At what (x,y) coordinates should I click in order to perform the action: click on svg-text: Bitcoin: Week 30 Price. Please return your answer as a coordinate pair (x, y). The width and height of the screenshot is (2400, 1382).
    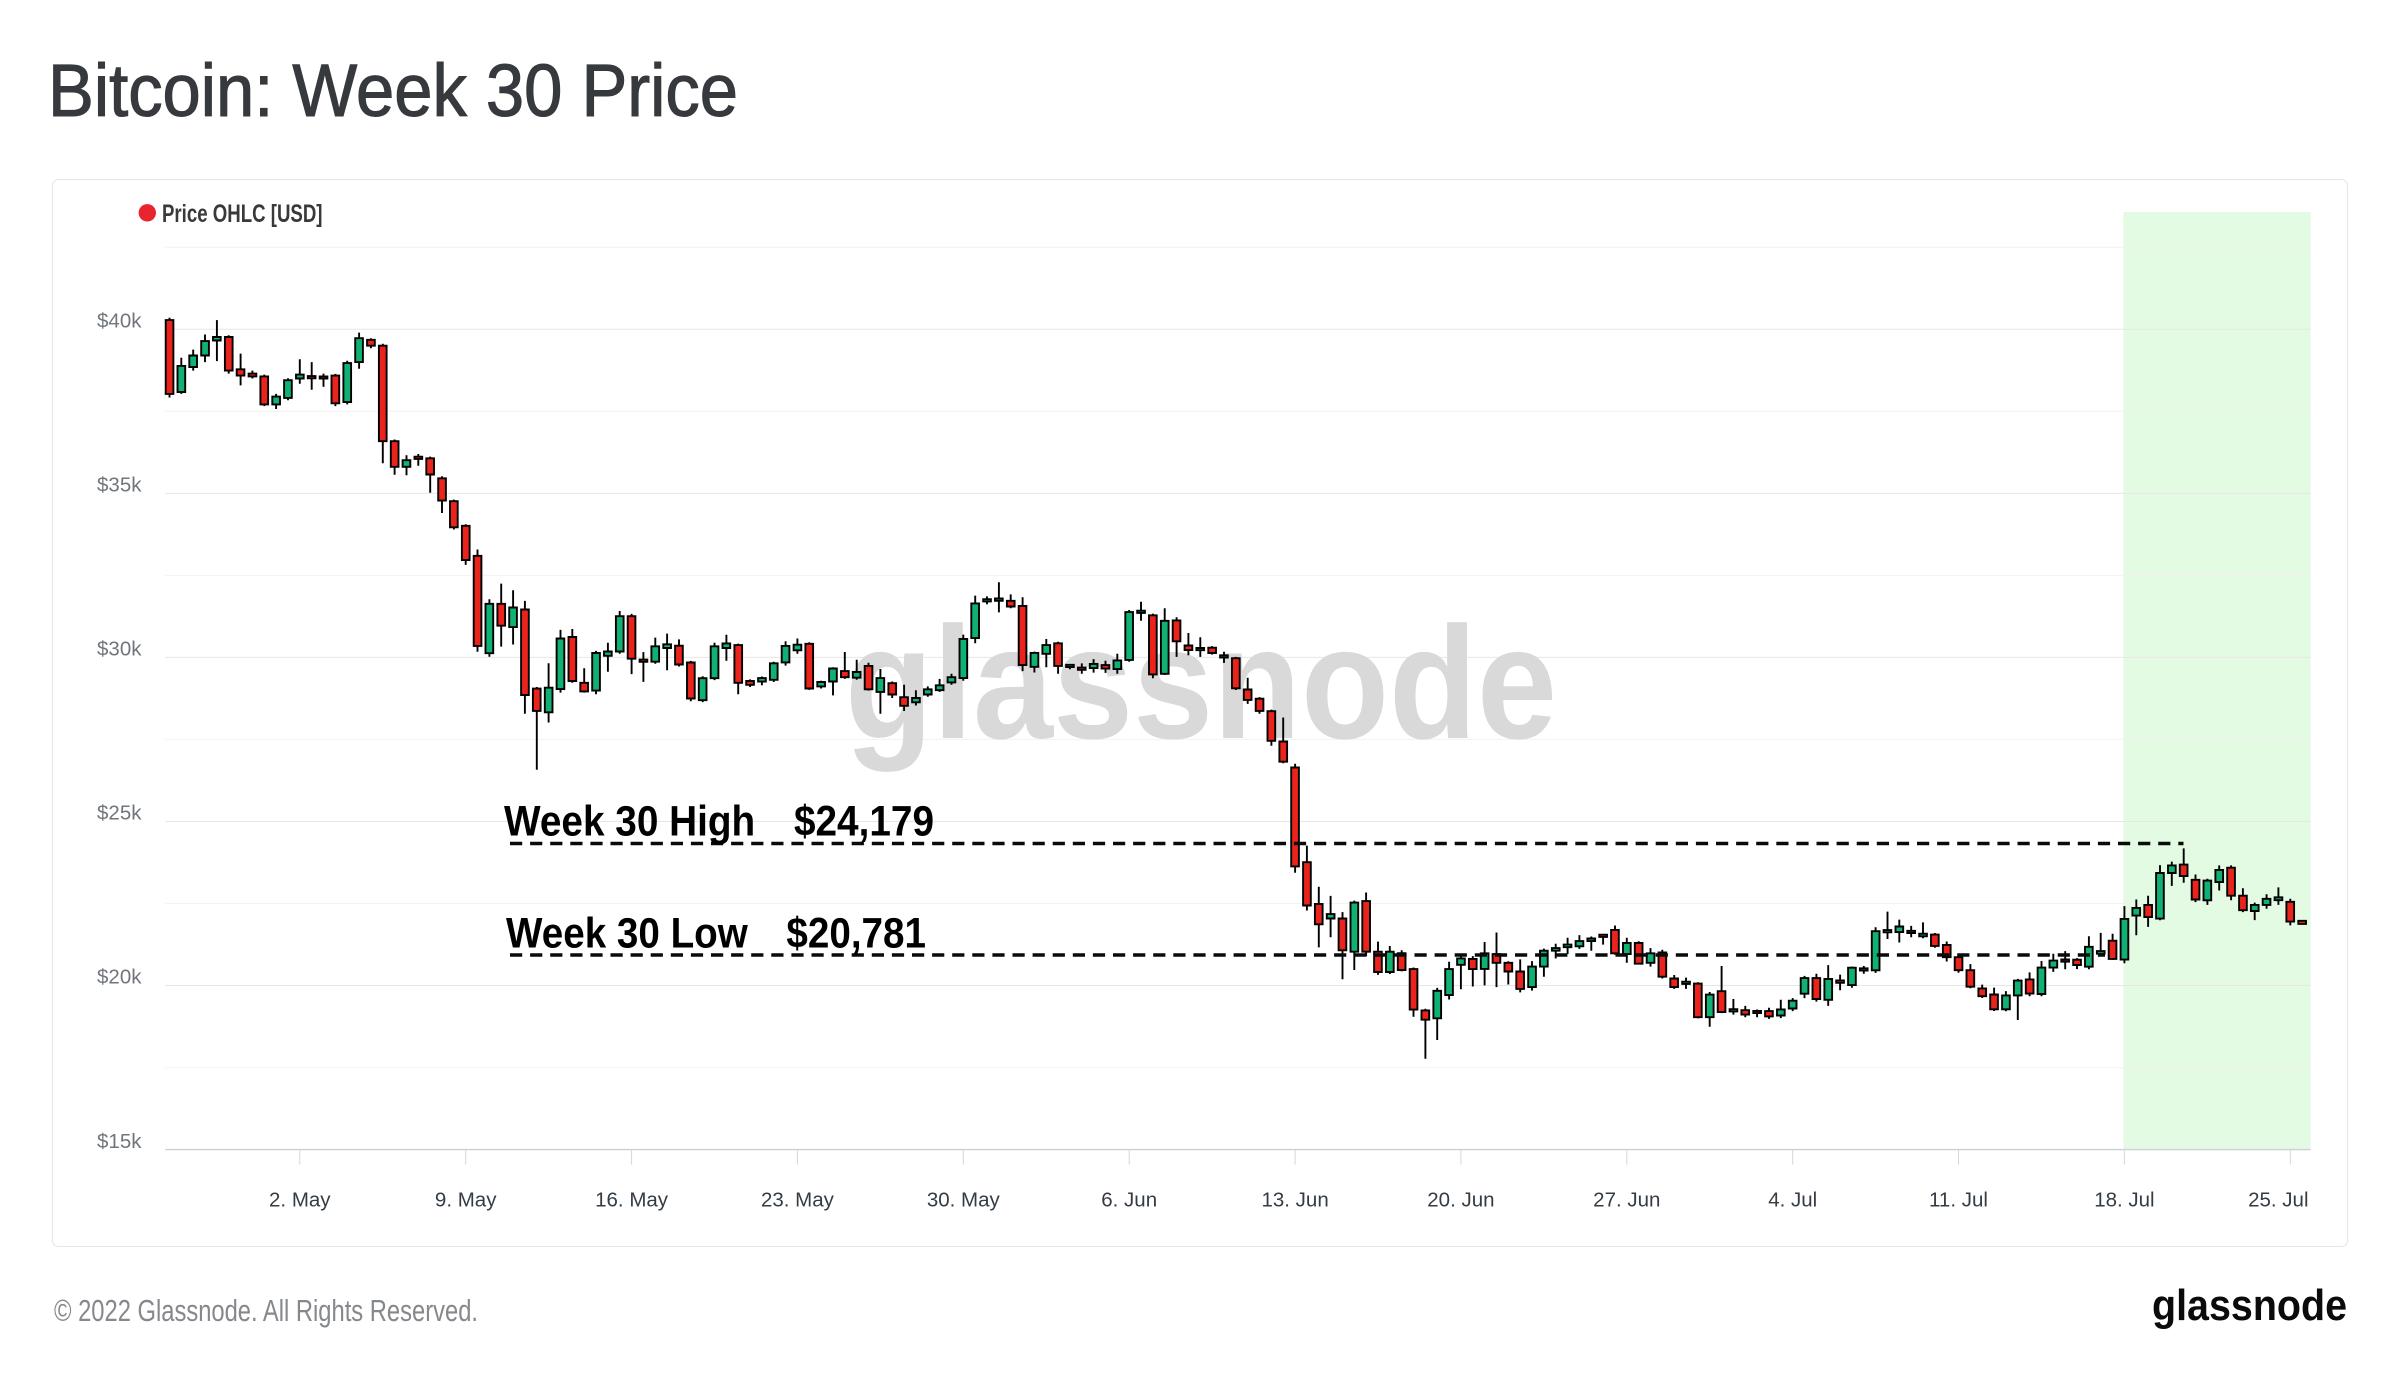
    Looking at the image, I should click on (393, 90).